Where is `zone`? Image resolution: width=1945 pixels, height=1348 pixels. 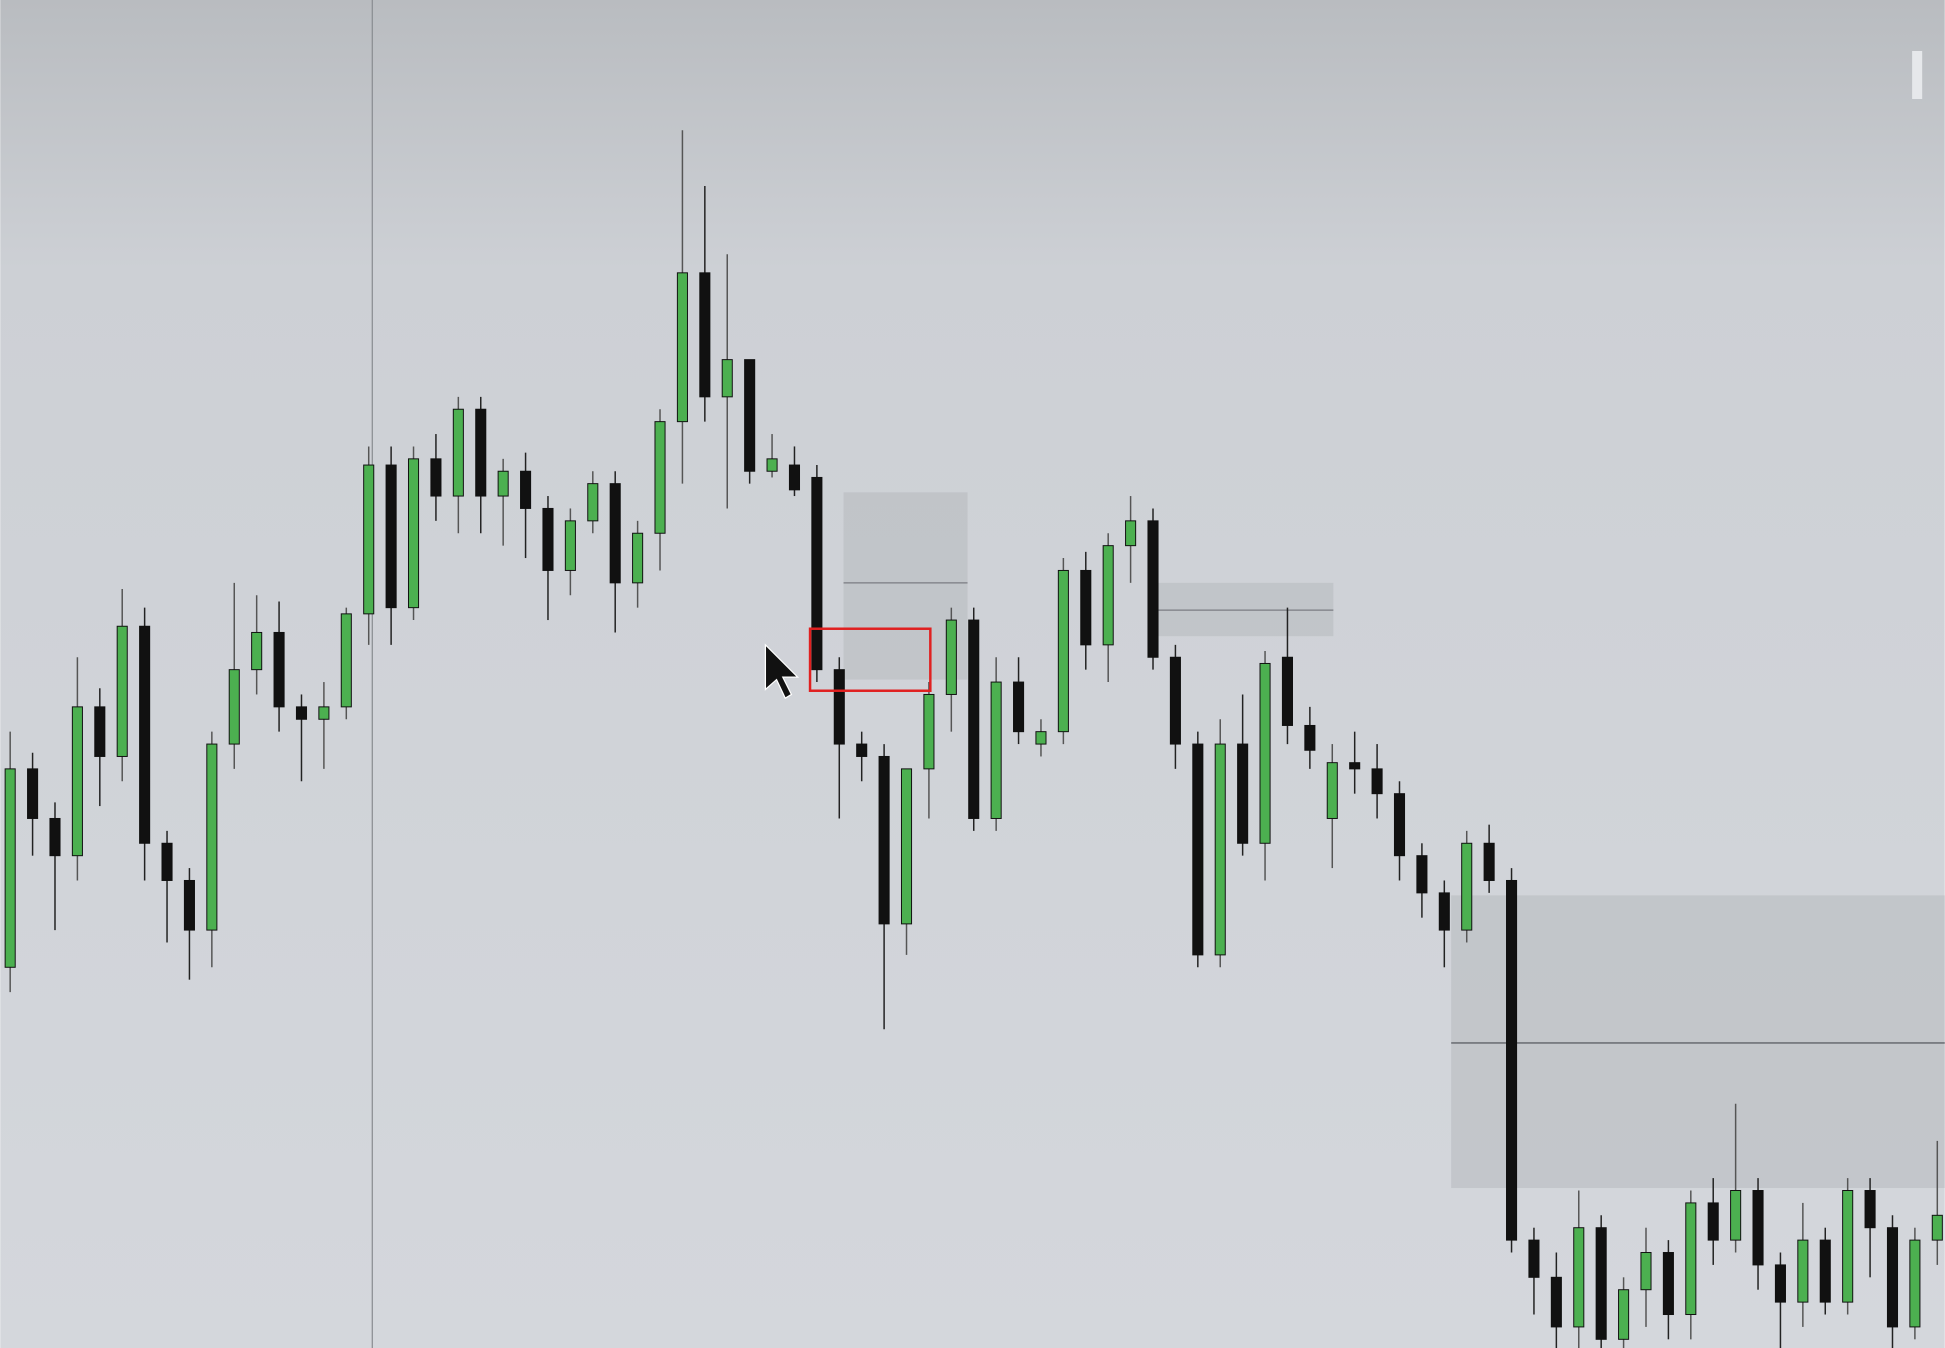 zone is located at coordinates (1698, 1042).